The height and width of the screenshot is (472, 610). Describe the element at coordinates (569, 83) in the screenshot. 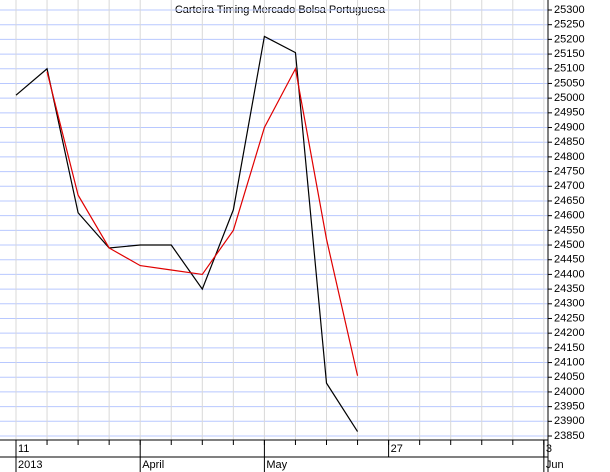

I see `y-tick-label: 25050` at that location.